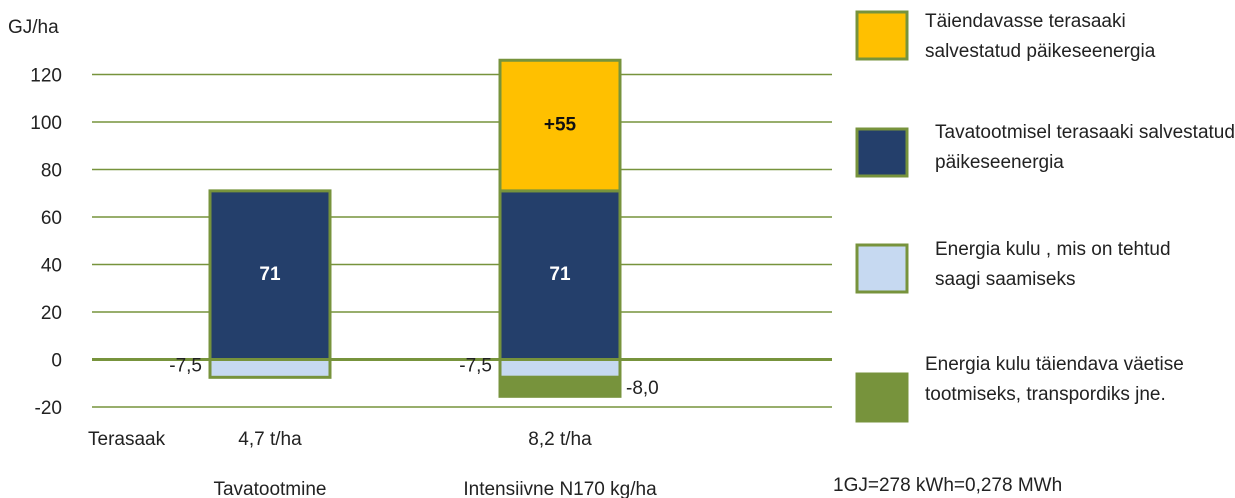 The width and height of the screenshot is (1235, 498). What do you see at coordinates (48, 408) in the screenshot?
I see `y-tick-label: -20` at bounding box center [48, 408].